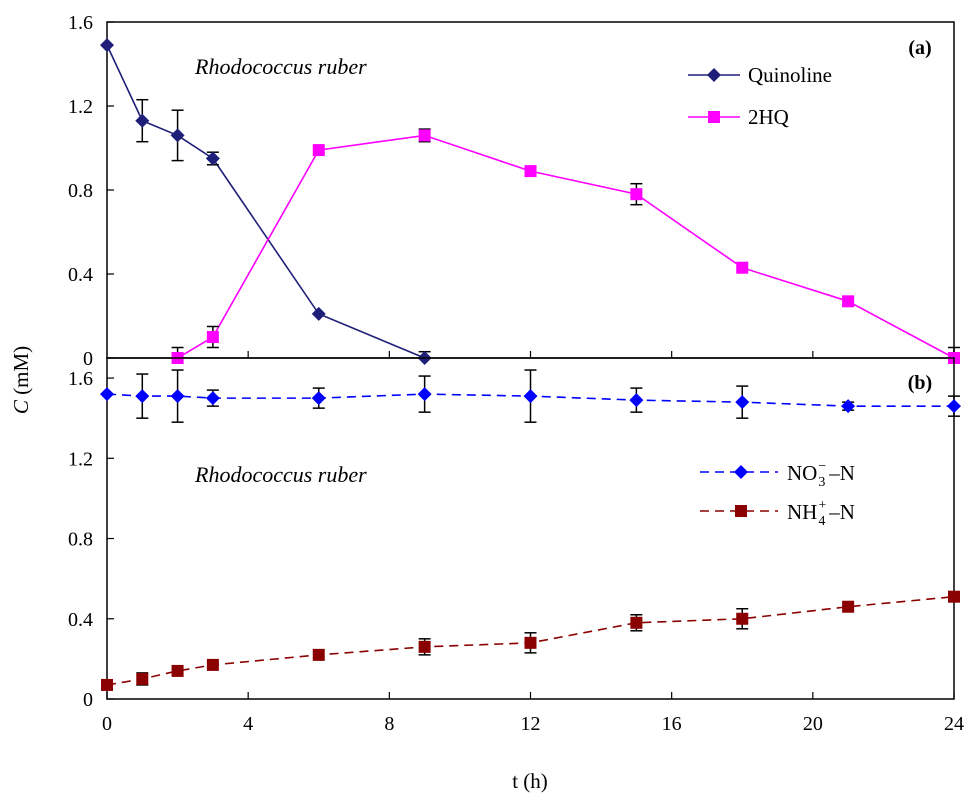 The height and width of the screenshot is (810, 980). Describe the element at coordinates (790, 75) in the screenshot. I see `legend-label-quinoline: Quinoline` at that location.